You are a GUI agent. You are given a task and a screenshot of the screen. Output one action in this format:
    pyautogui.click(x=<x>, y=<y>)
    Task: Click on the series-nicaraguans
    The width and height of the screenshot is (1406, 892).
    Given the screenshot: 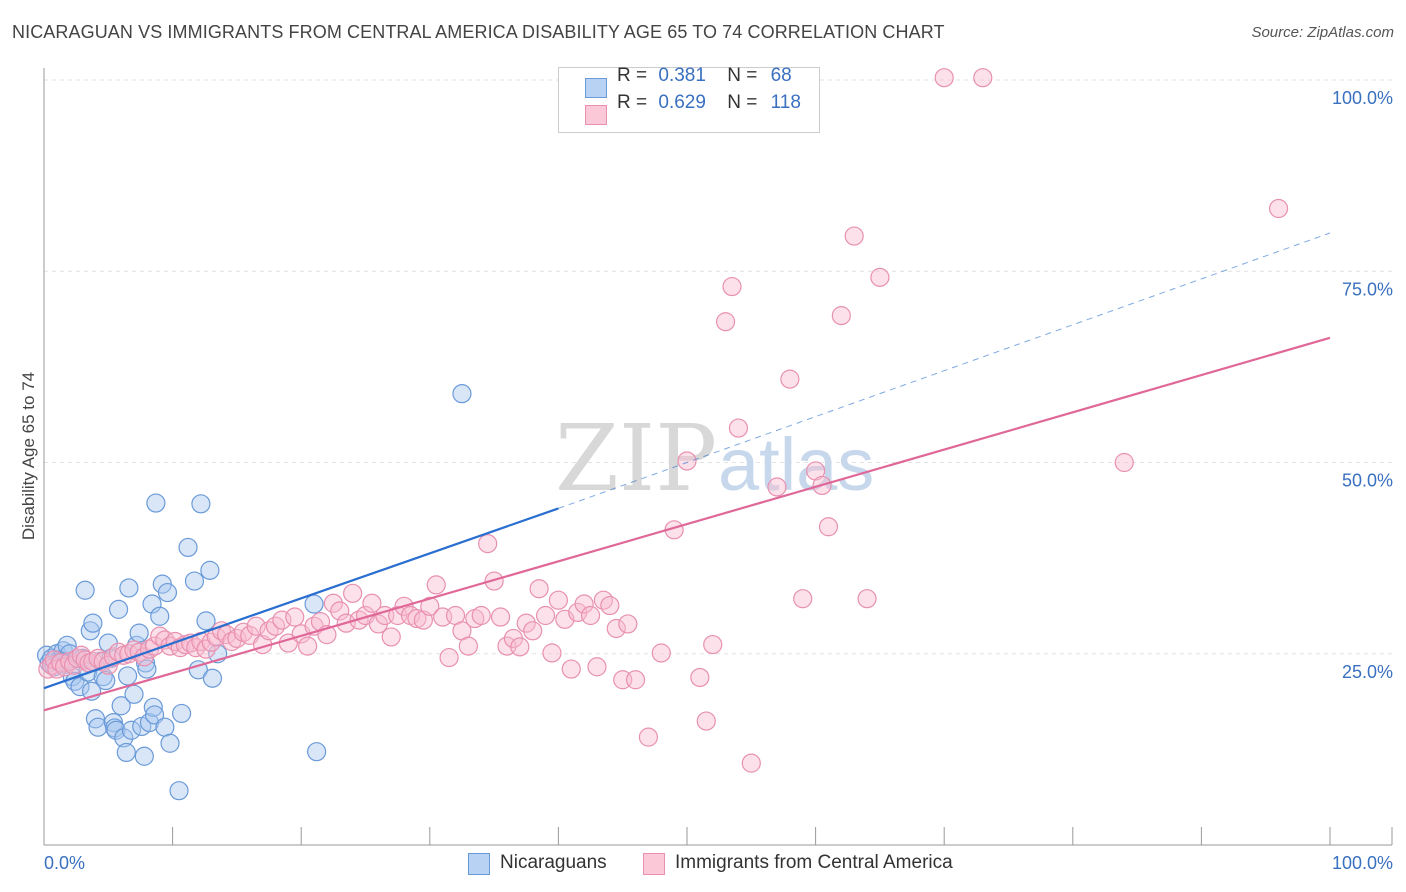 What is the action you would take?
    pyautogui.click(x=254, y=592)
    